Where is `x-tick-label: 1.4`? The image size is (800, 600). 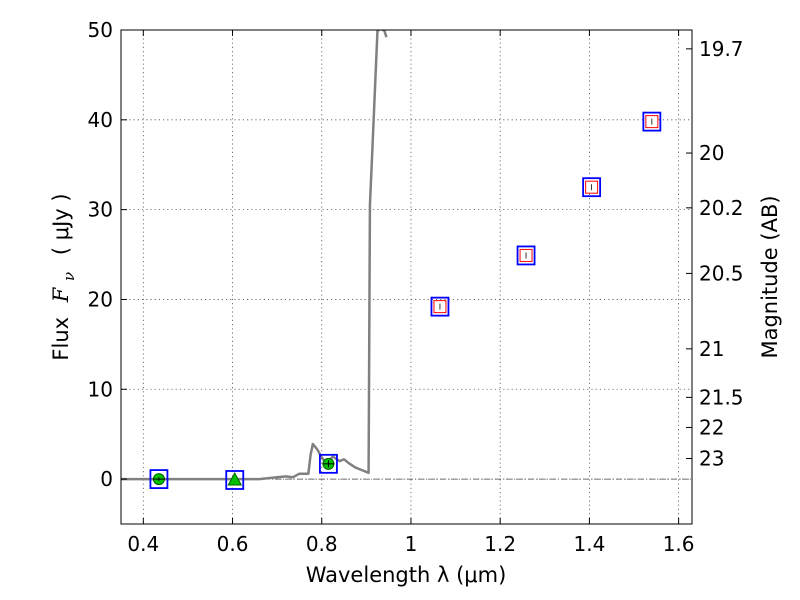 x-tick-label: 1.4 is located at coordinates (589, 544).